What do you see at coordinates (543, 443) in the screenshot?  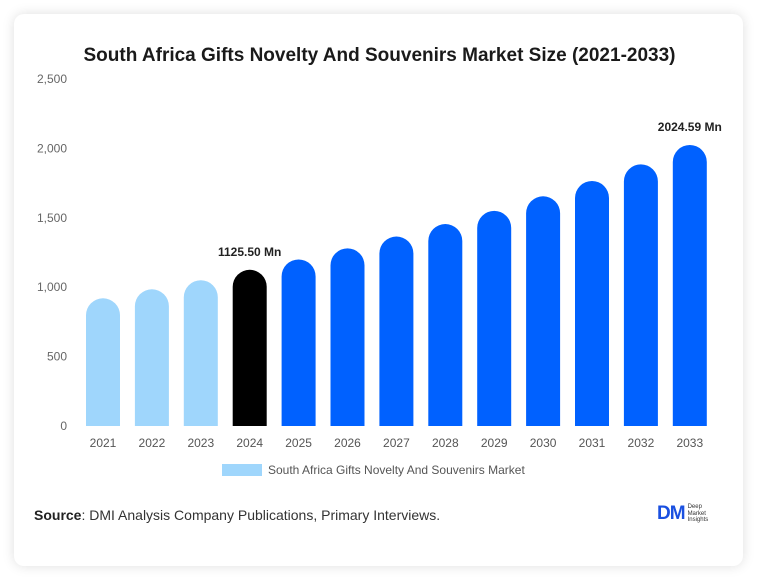 I see `x-tick-label: 2030` at bounding box center [543, 443].